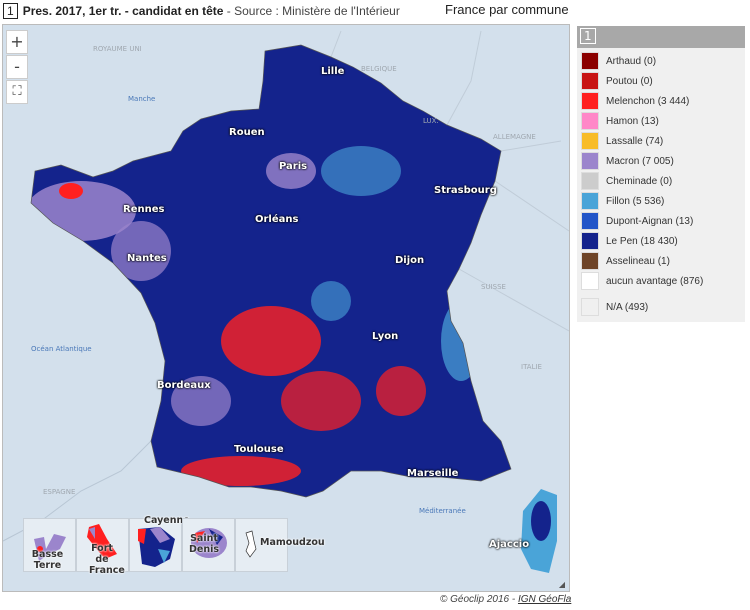 This screenshot has height=610, width=750. I want to click on legend-item: aucun avantage (876), so click(663, 281).